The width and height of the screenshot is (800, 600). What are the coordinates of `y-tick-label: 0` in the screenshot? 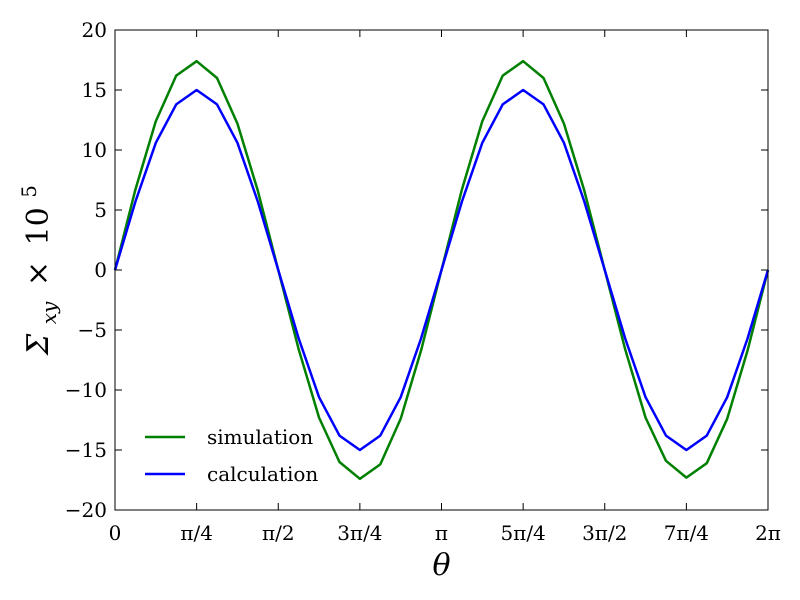 It's located at (100, 270).